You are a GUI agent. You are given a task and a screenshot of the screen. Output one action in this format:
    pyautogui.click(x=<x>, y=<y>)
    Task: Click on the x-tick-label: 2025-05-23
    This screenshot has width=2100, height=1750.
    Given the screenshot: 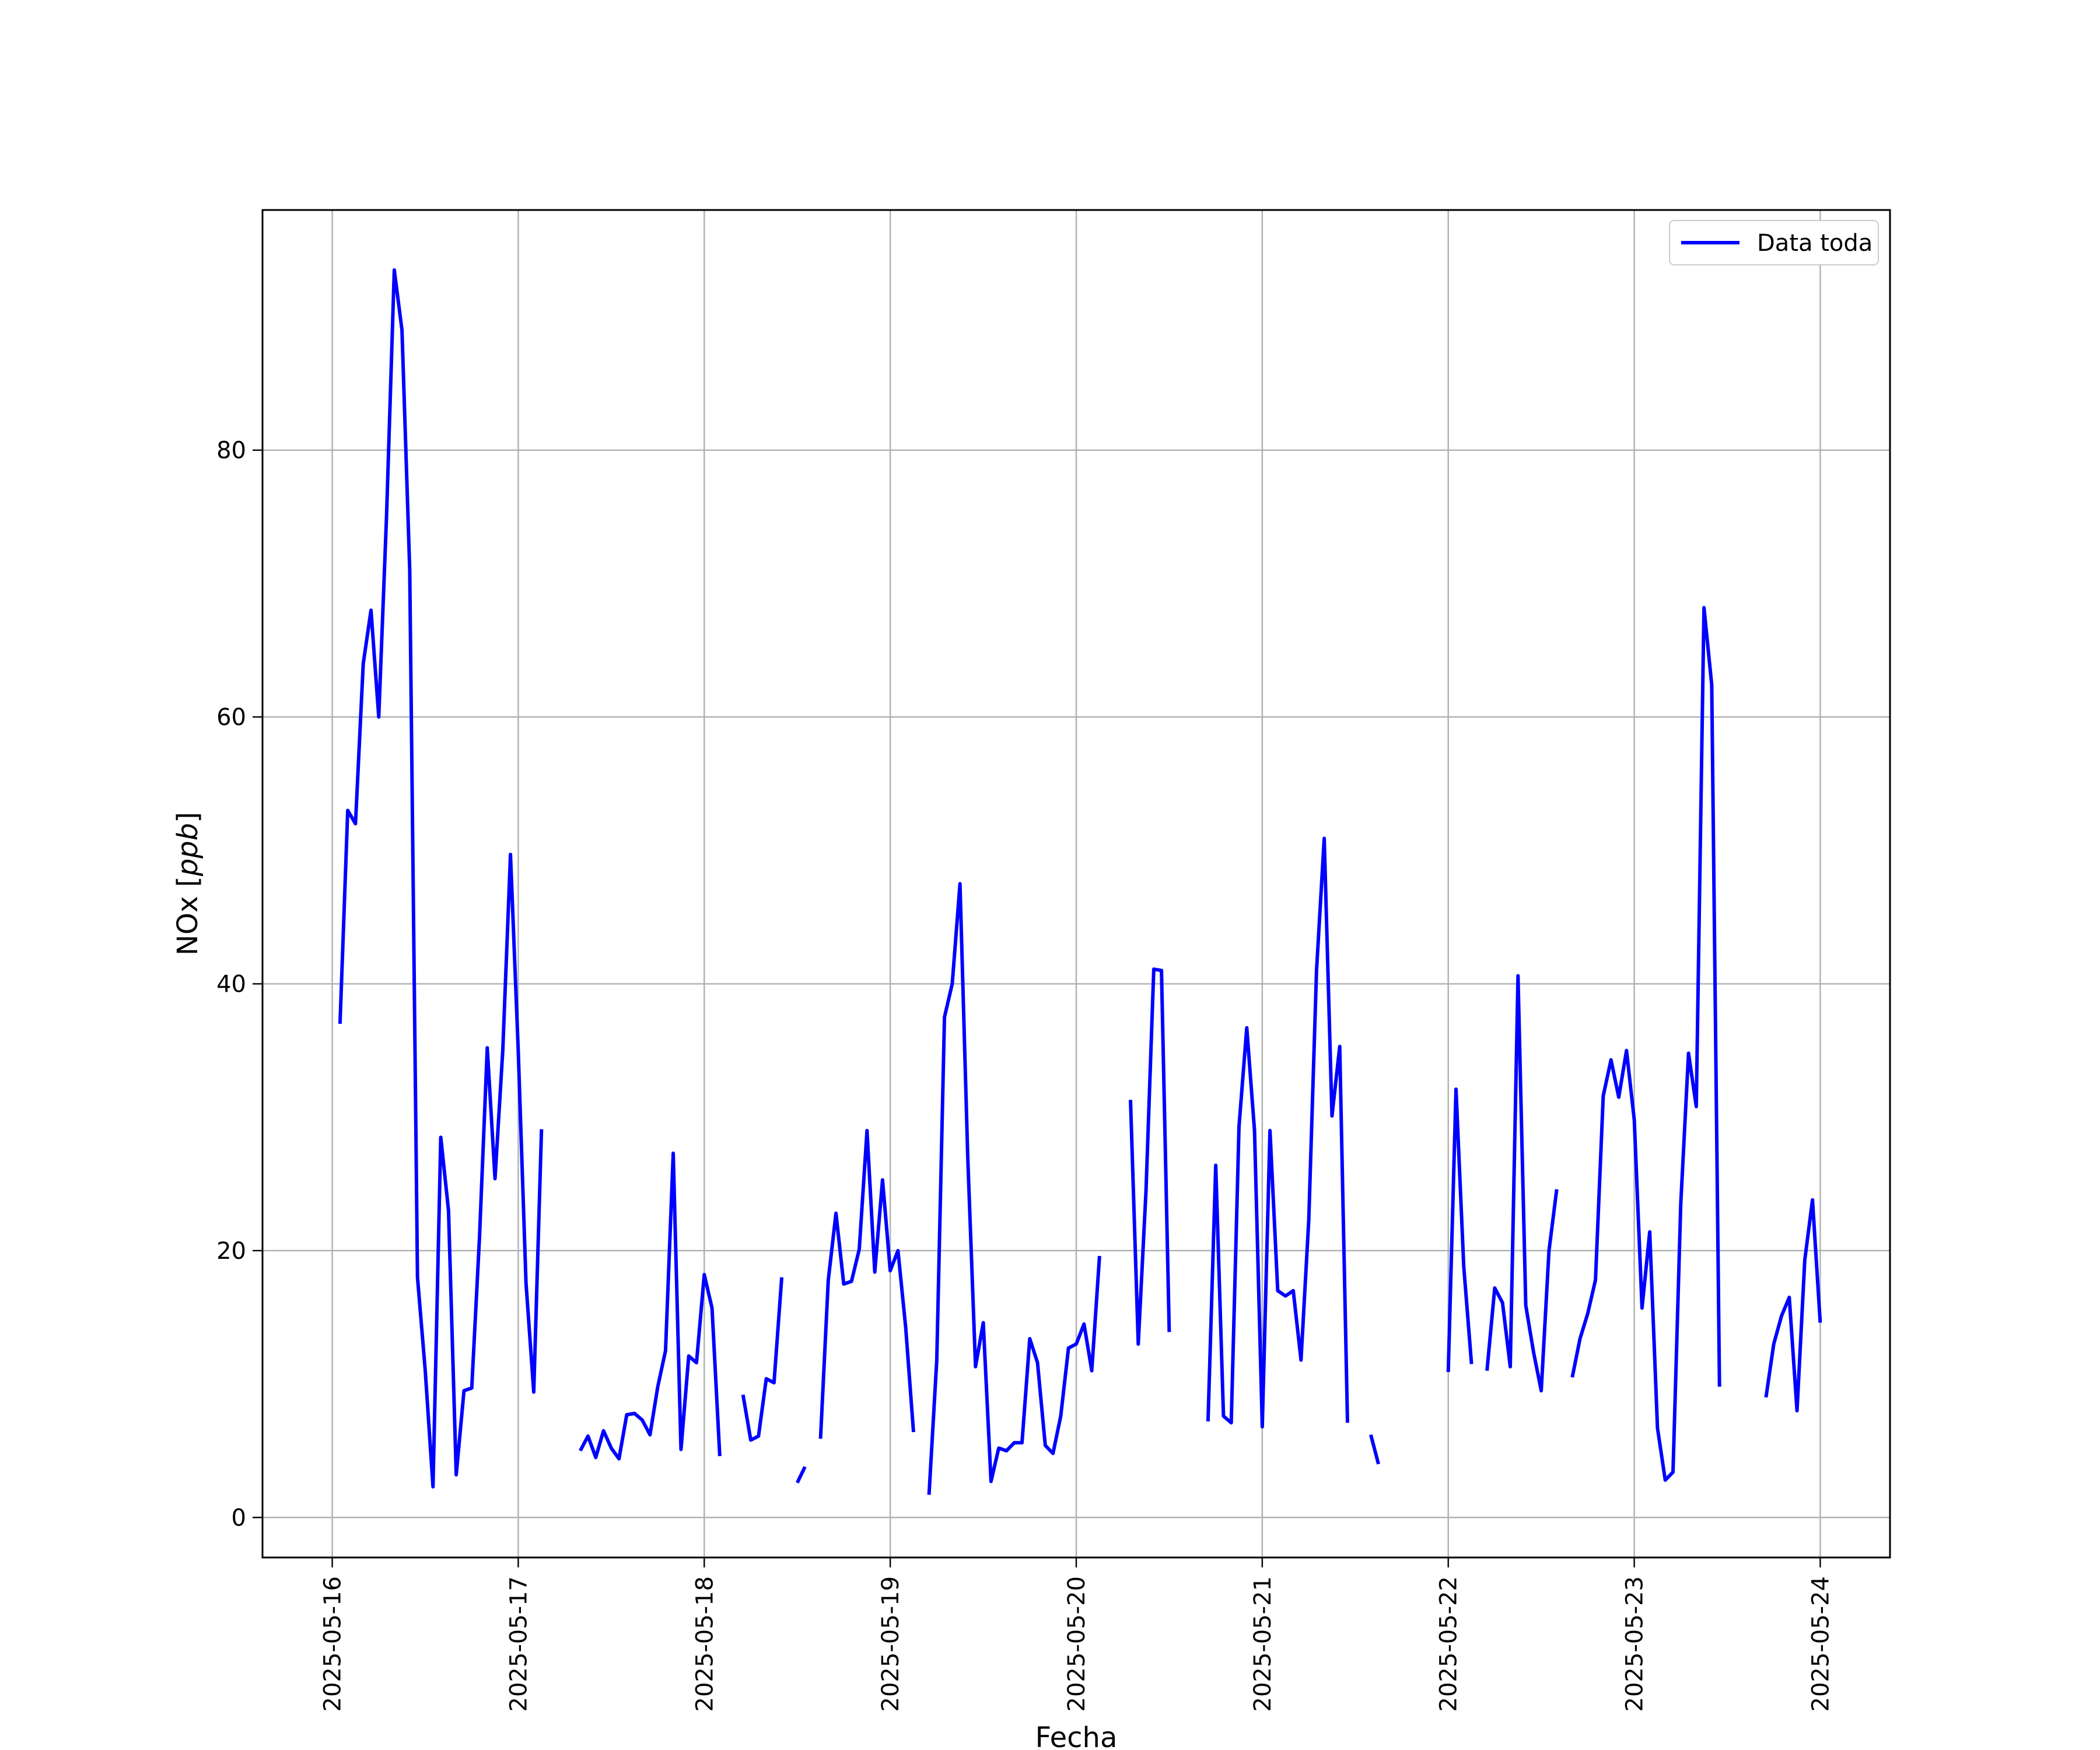 What is the action you would take?
    pyautogui.click(x=1635, y=1644)
    